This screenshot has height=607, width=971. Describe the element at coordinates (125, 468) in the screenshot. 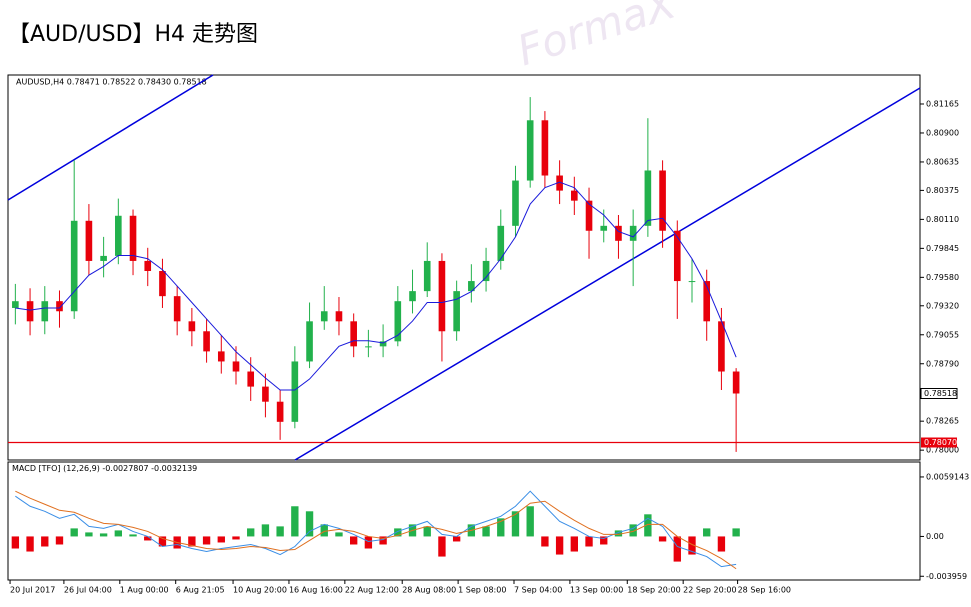

I see `legend-value: -0.0027807` at that location.